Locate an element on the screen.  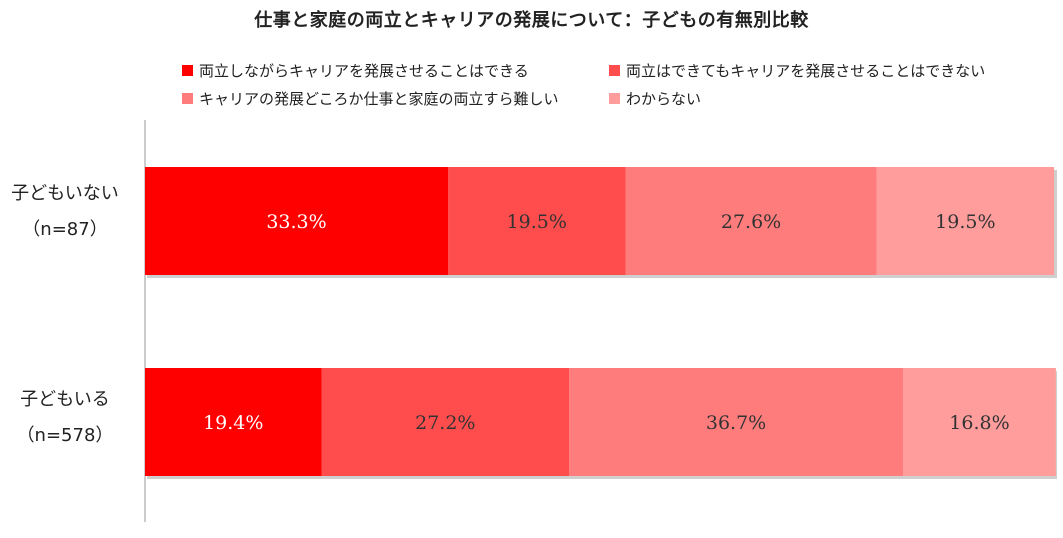
legend-item-1: 両立しながらキャリアを発展させることはできる is located at coordinates (355, 70).